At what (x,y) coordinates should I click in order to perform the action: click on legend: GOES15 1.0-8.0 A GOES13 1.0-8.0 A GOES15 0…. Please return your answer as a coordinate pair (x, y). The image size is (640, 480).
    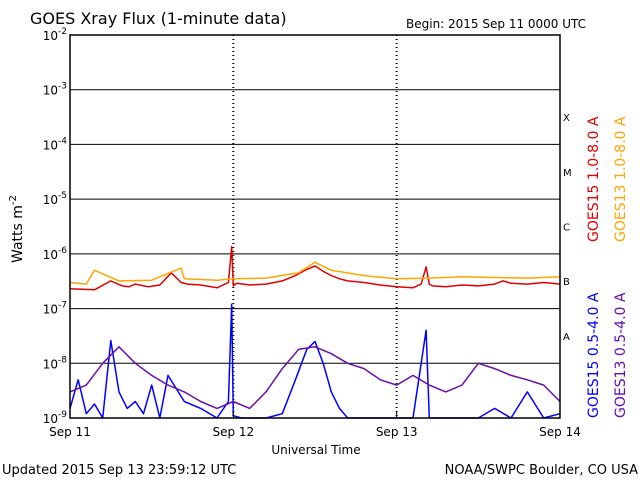
    Looking at the image, I should click on (607, 267).